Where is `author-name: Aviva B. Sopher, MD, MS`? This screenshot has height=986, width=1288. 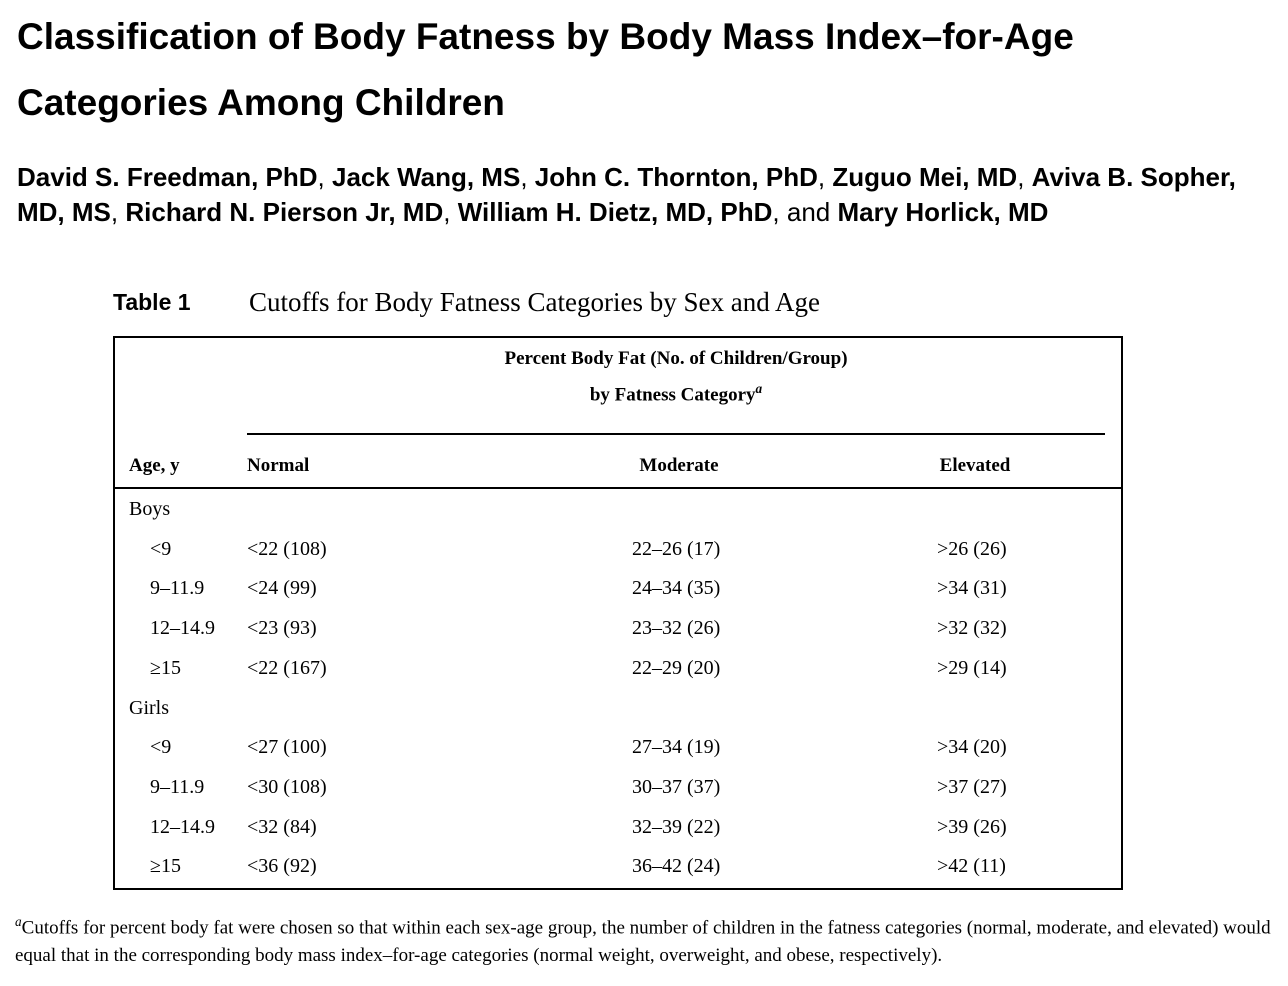 author-name: Aviva B. Sopher, MD, MS is located at coordinates (626, 194).